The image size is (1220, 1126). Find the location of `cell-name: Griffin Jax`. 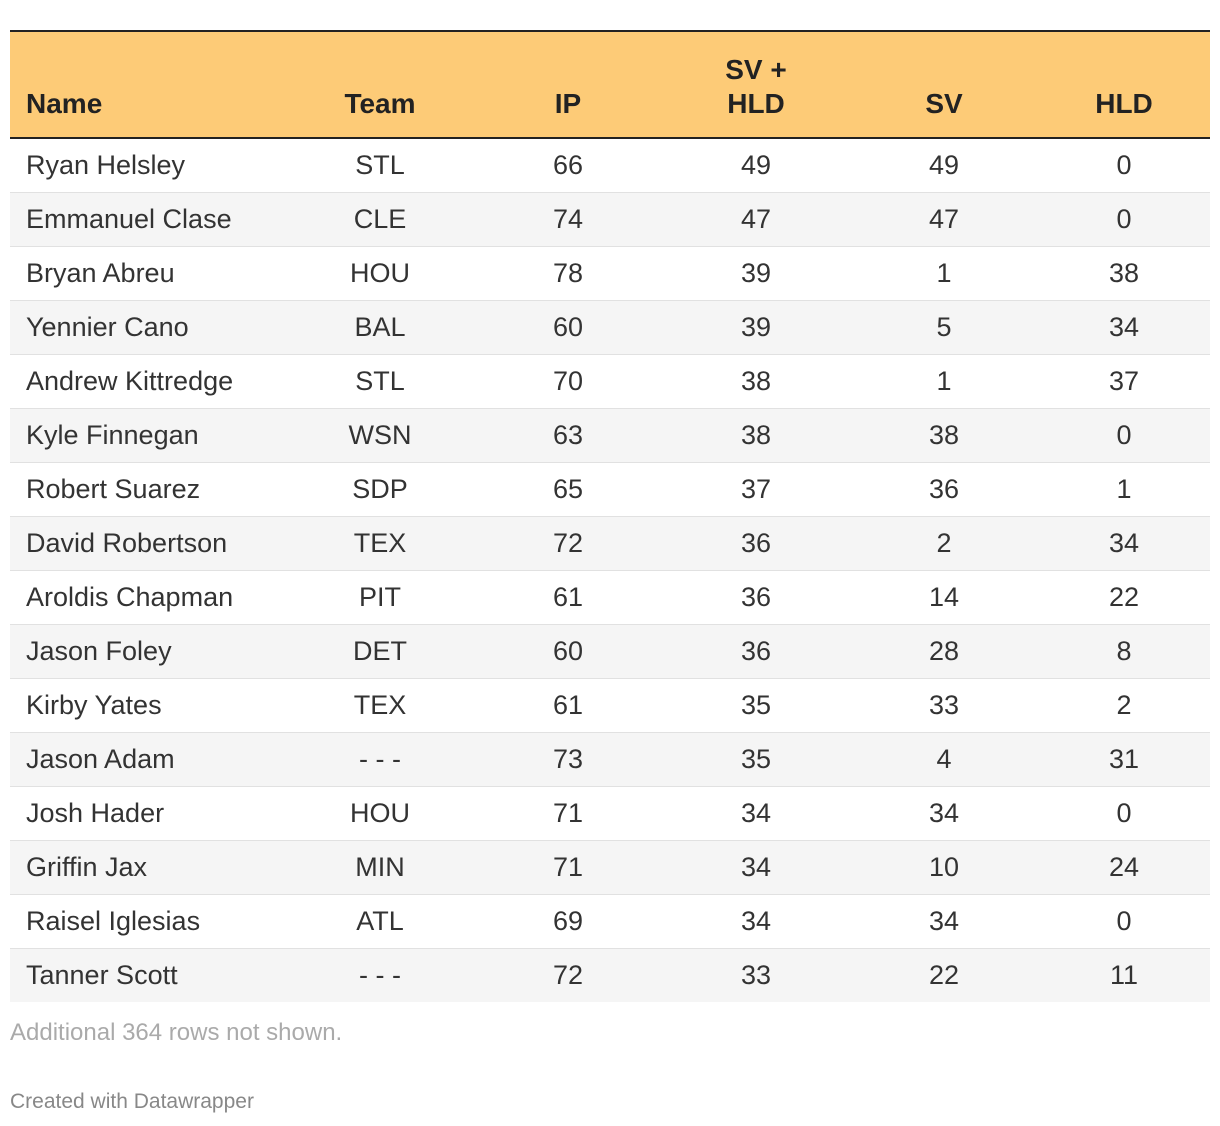

cell-name: Griffin Jax is located at coordinates (148, 867).